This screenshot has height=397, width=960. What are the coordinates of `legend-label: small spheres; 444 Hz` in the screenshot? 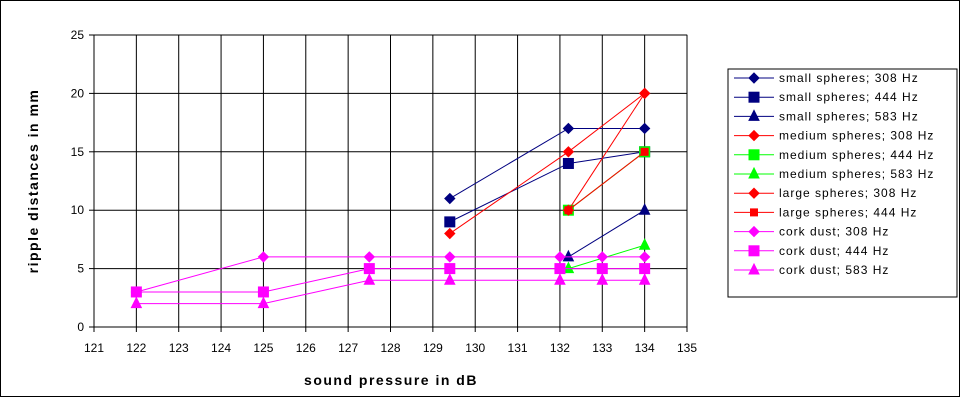 It's located at (849, 97).